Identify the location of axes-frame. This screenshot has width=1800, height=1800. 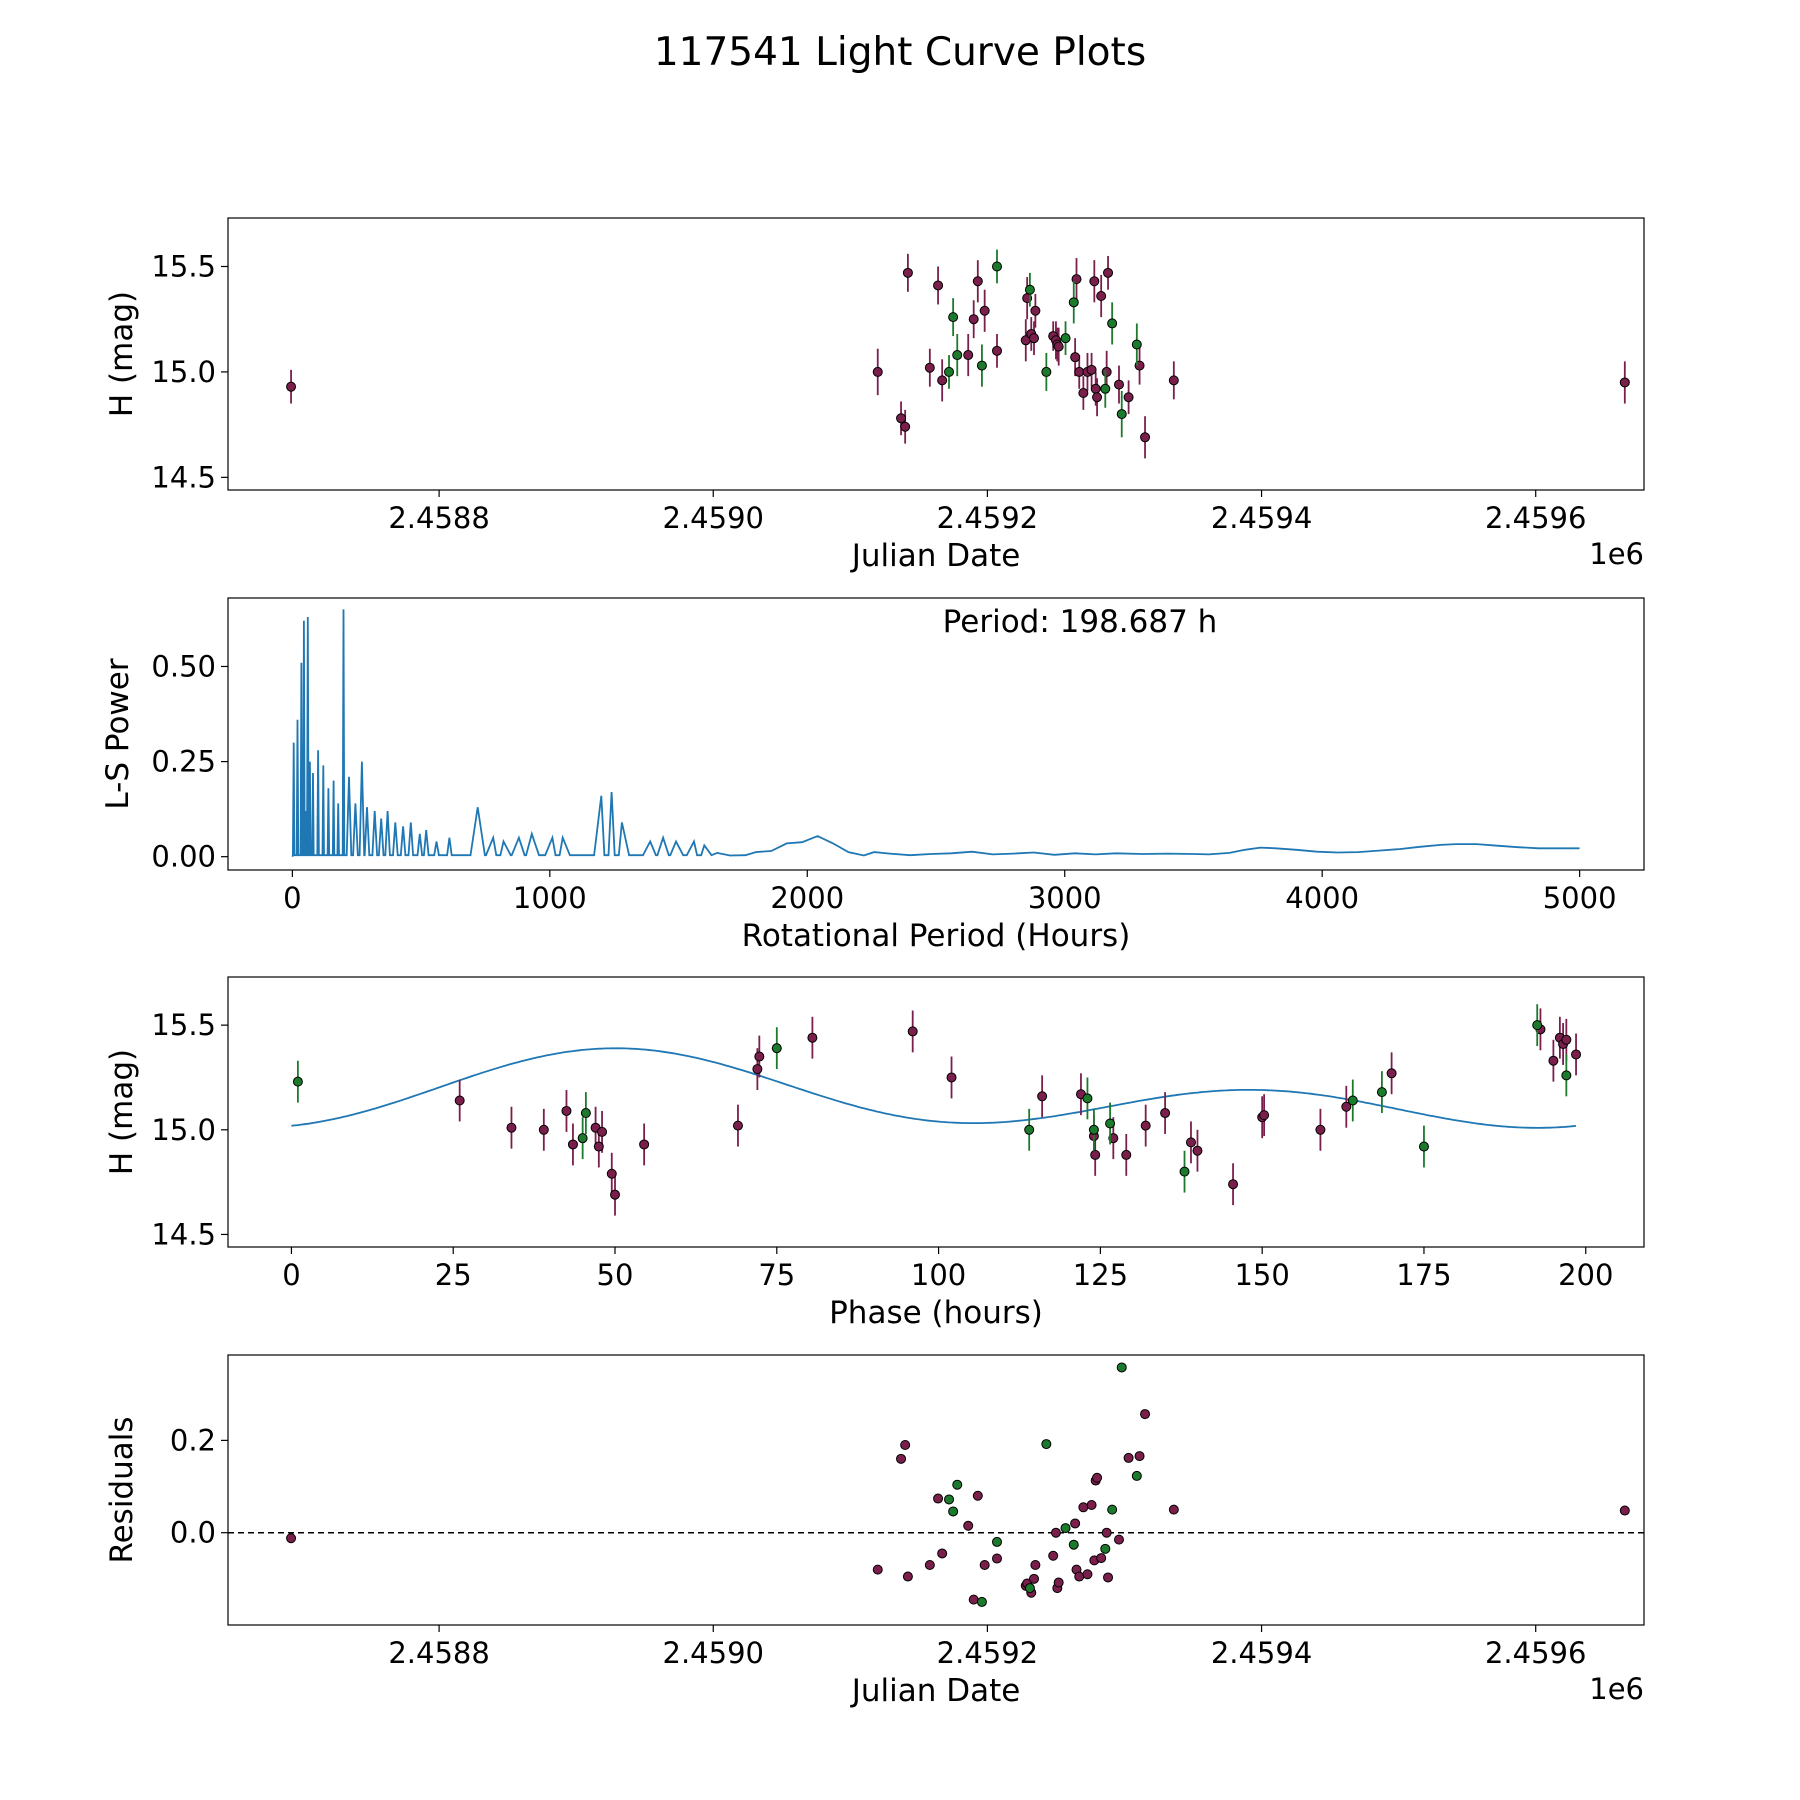
(936, 354).